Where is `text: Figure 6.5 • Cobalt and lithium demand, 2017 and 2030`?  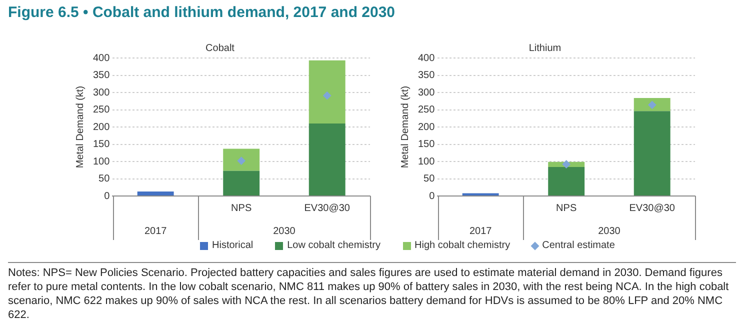
text: Figure 6.5 • Cobalt and lithium demand, 2017 and 2030 is located at coordinates (202, 12).